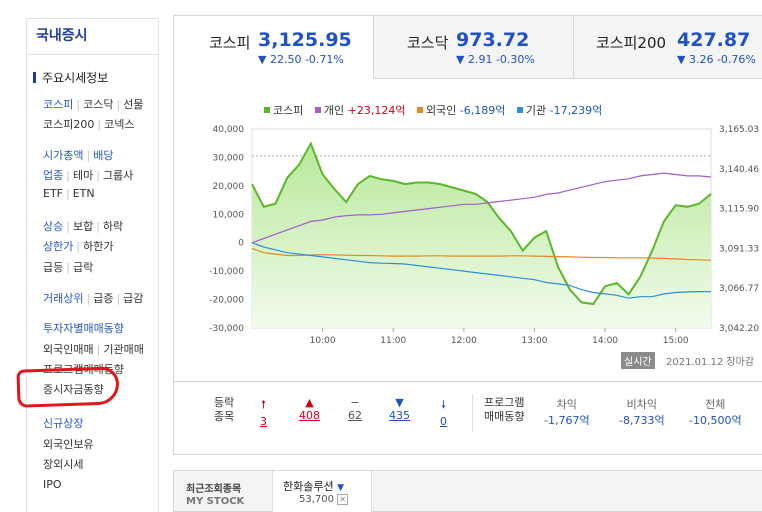 The height and width of the screenshot is (512, 762). I want to click on legend-foreign: 외국인 -6,189억, so click(460, 110).